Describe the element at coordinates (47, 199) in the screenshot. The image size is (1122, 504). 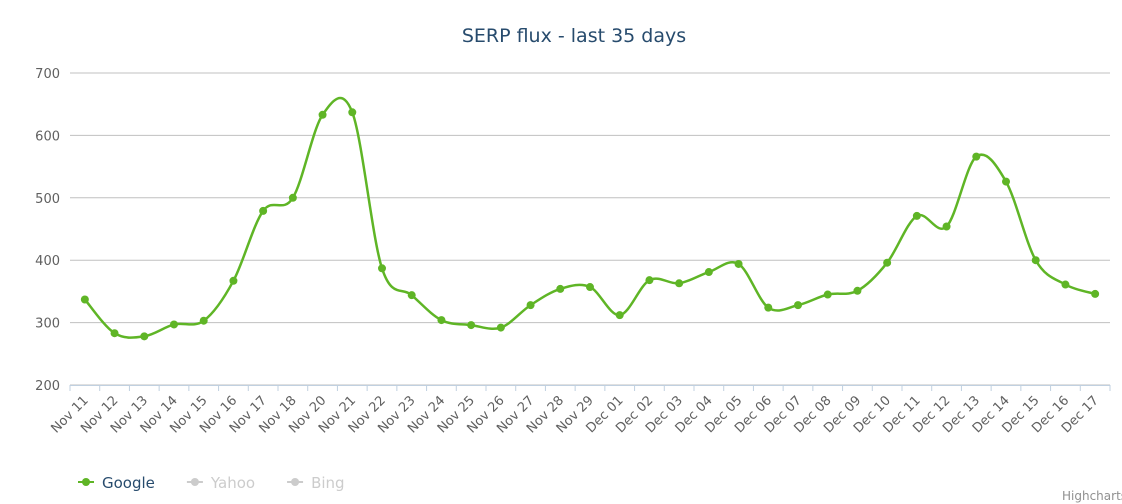
I see `y-tick-label: 500` at that location.